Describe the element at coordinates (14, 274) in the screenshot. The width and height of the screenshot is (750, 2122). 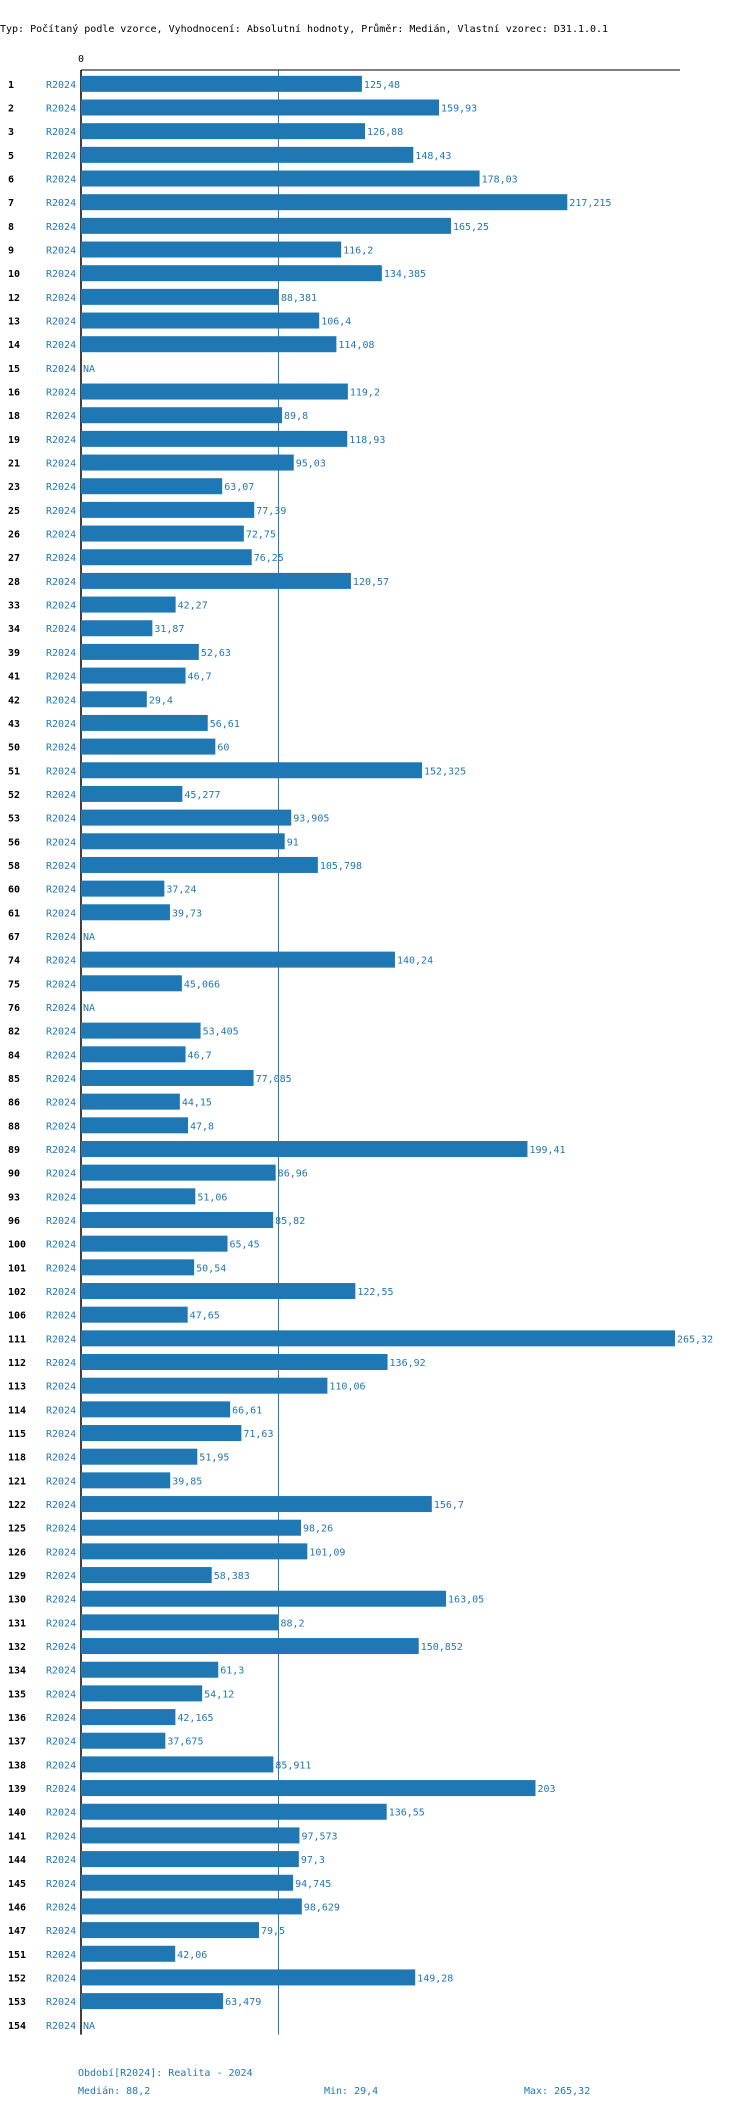
I see `row-id-label: 10` at that location.